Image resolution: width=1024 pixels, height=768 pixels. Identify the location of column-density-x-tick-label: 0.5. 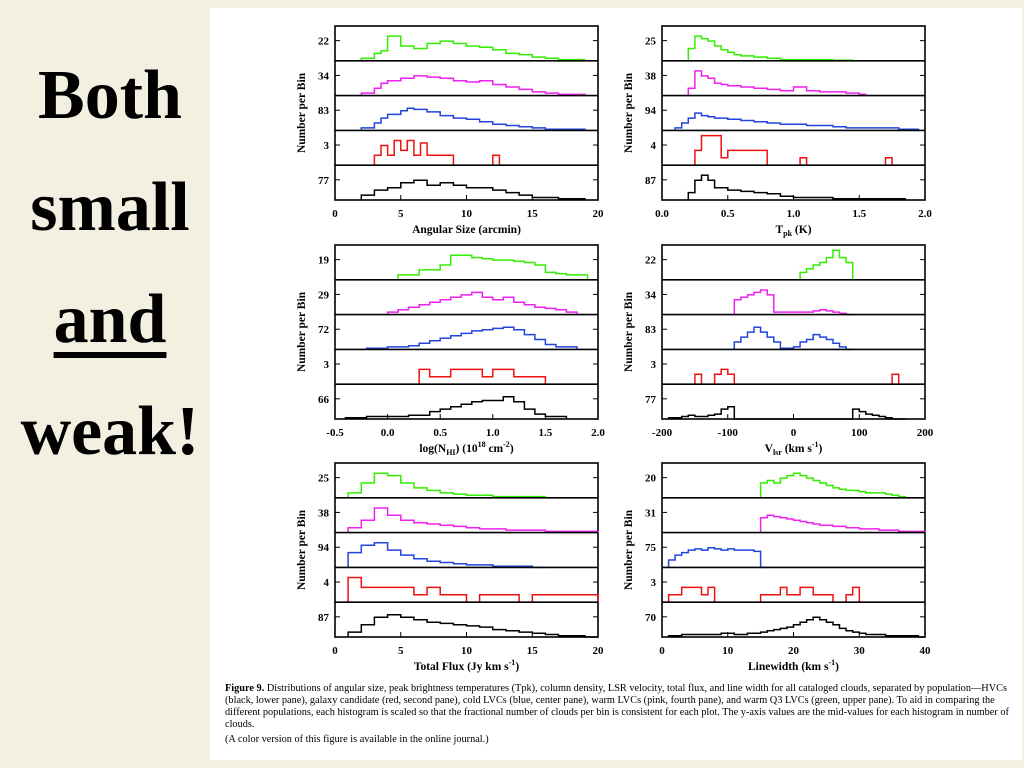
(440, 433).